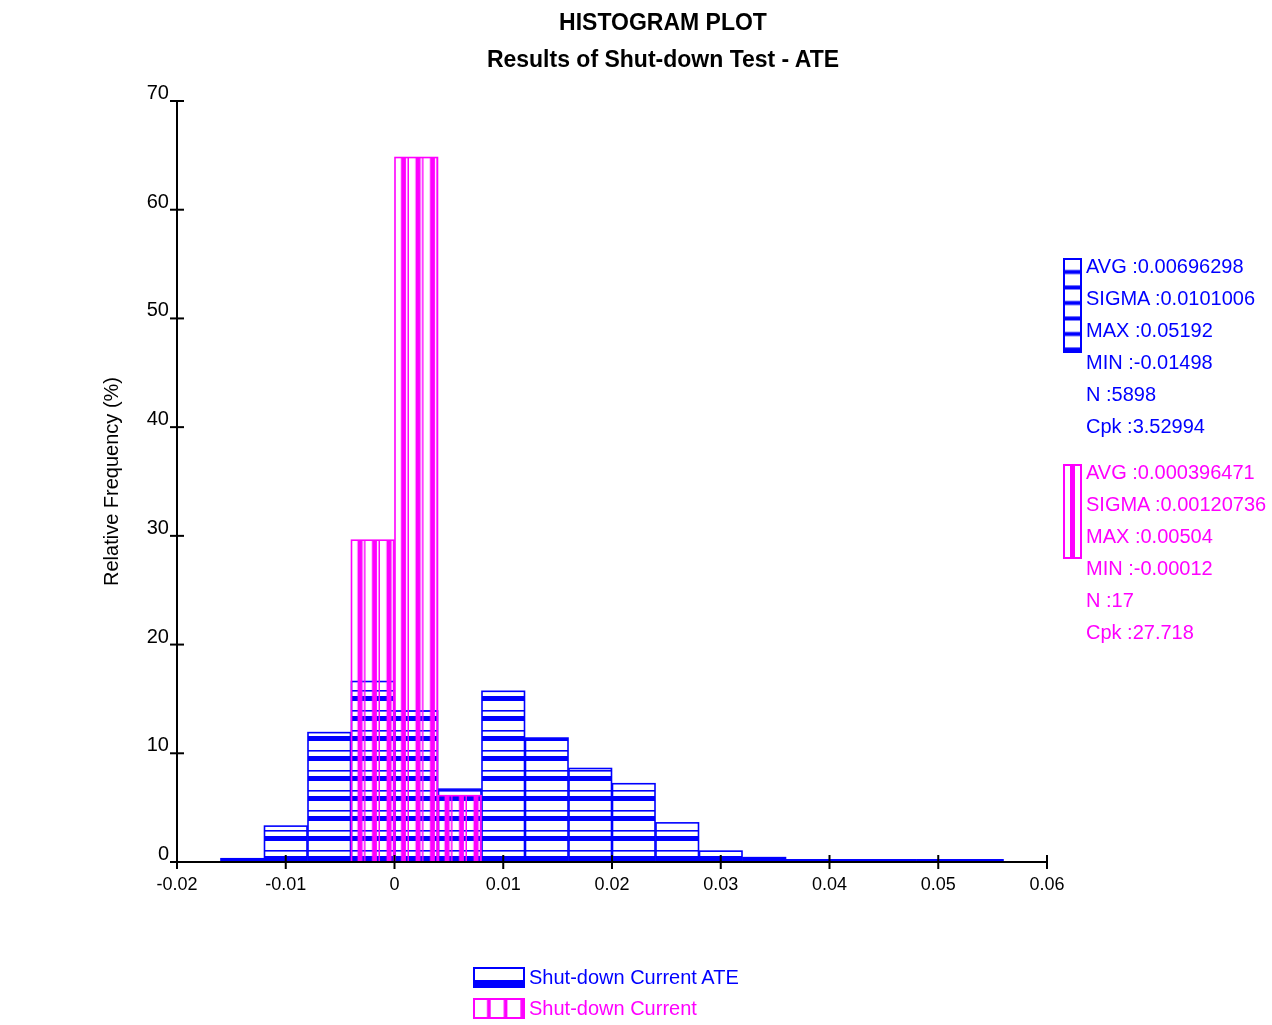  Describe the element at coordinates (1047, 884) in the screenshot. I see `x-tick-label: 0.06` at that location.